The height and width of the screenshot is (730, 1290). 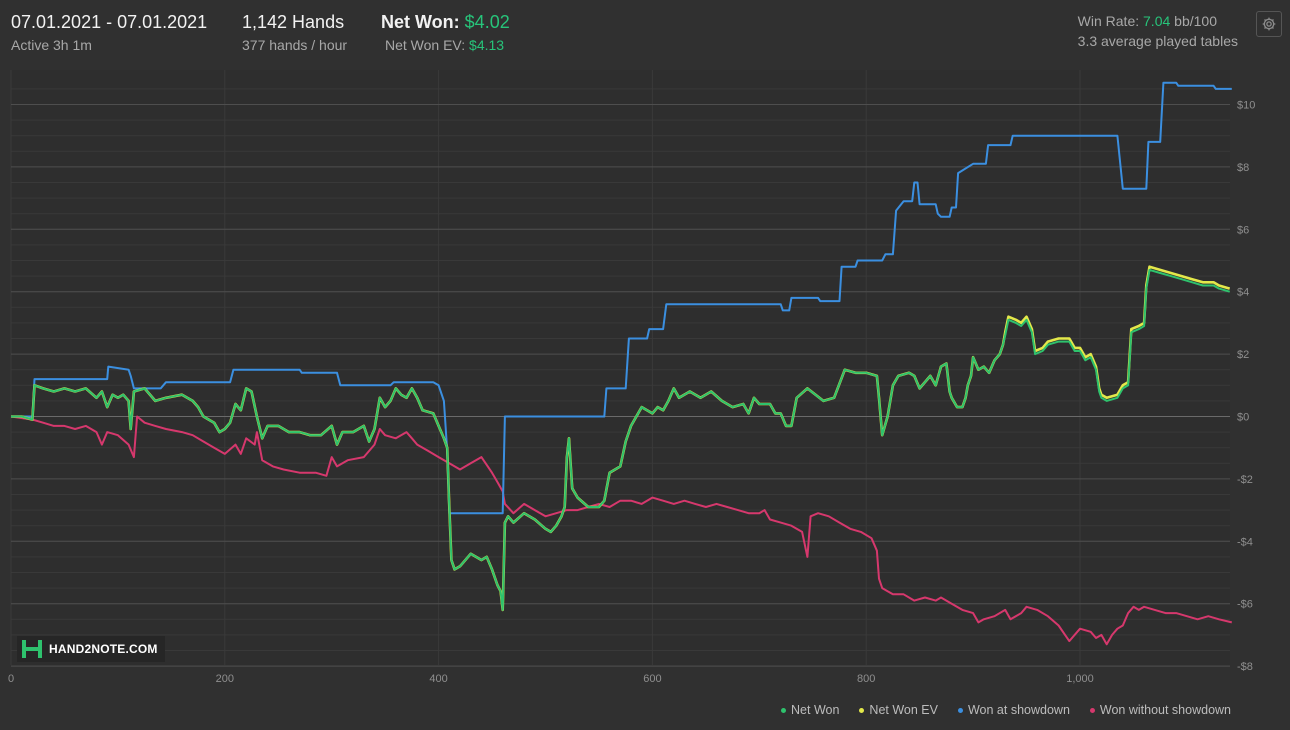 What do you see at coordinates (1080, 679) in the screenshot?
I see `x-tick-label: 1,000` at bounding box center [1080, 679].